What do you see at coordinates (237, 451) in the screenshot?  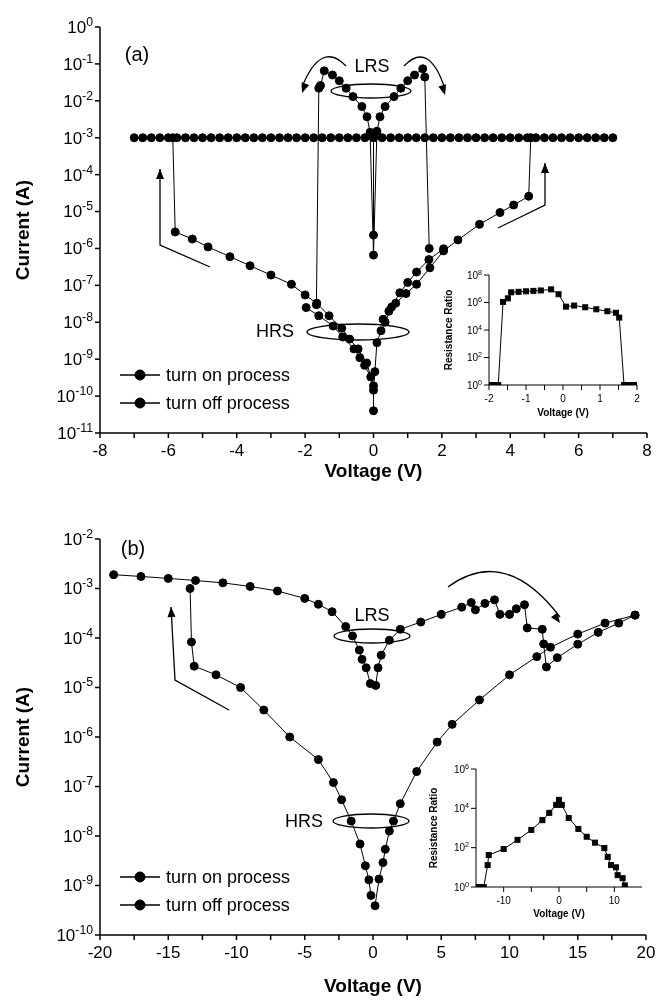 I see `x-tick-label: -4` at bounding box center [237, 451].